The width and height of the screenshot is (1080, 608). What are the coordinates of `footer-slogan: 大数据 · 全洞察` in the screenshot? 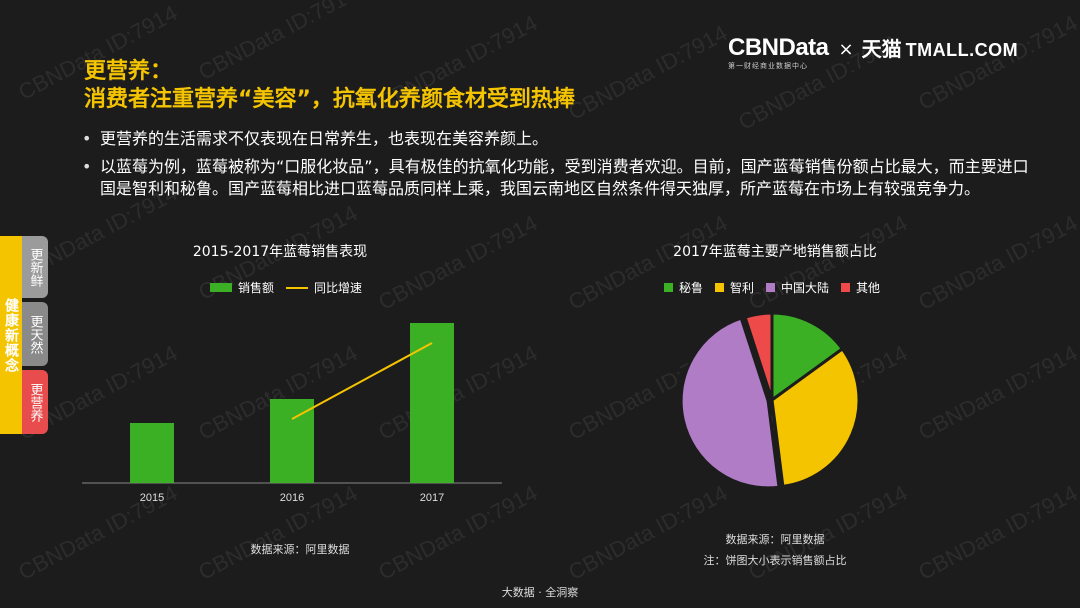 It's located at (540, 592).